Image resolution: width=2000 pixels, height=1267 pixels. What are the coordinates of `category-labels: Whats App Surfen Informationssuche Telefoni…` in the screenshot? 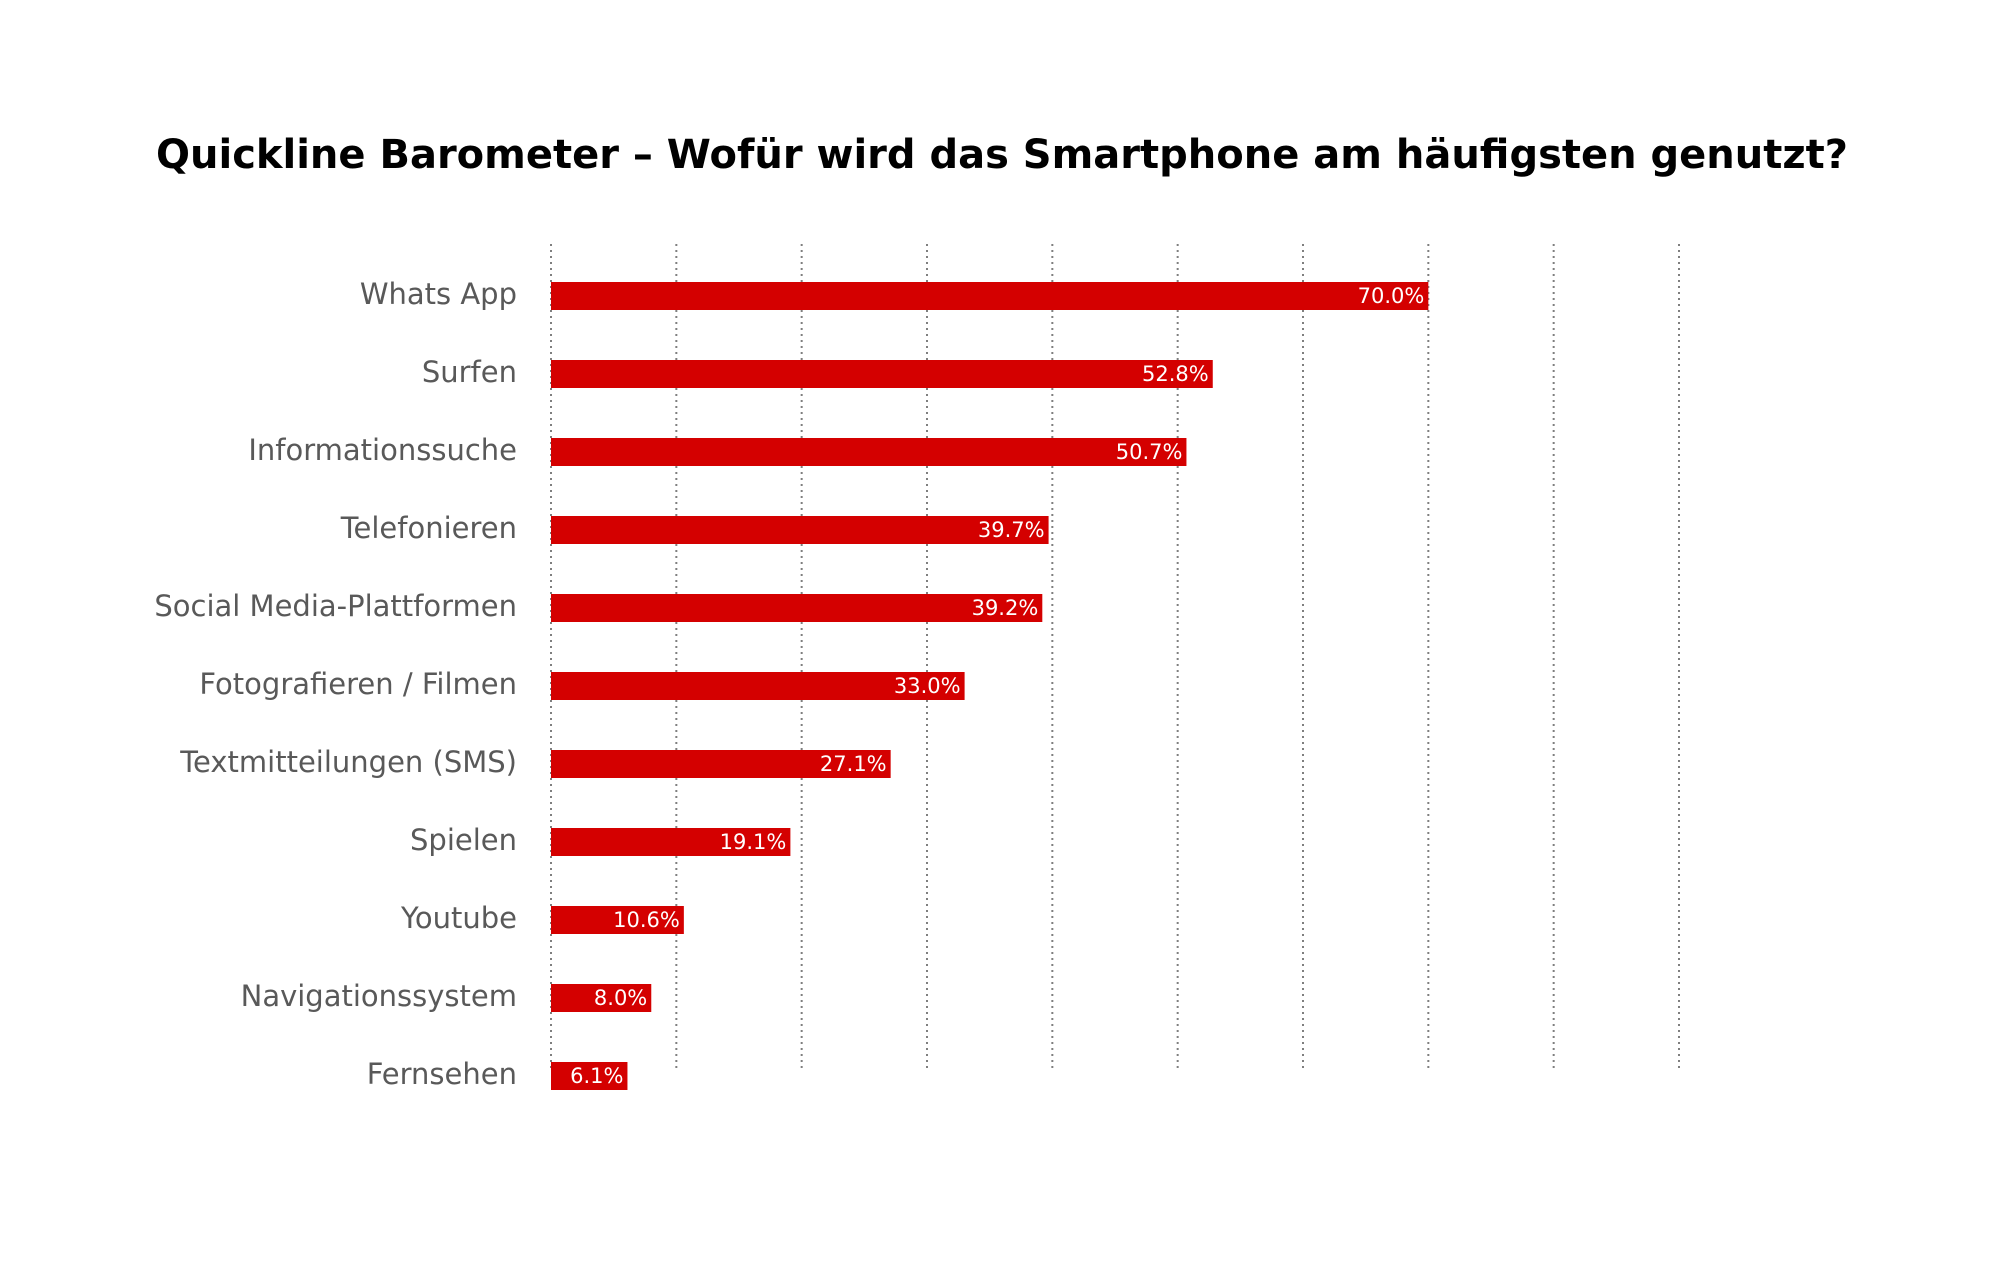 It's located at (335, 684).